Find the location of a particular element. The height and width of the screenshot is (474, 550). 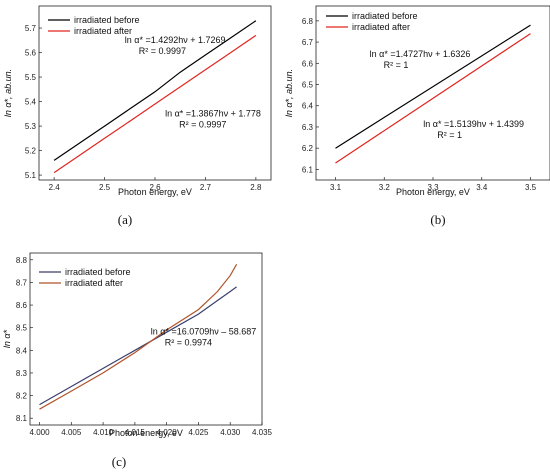

x-tick-label: 3.3 is located at coordinates (433, 187).